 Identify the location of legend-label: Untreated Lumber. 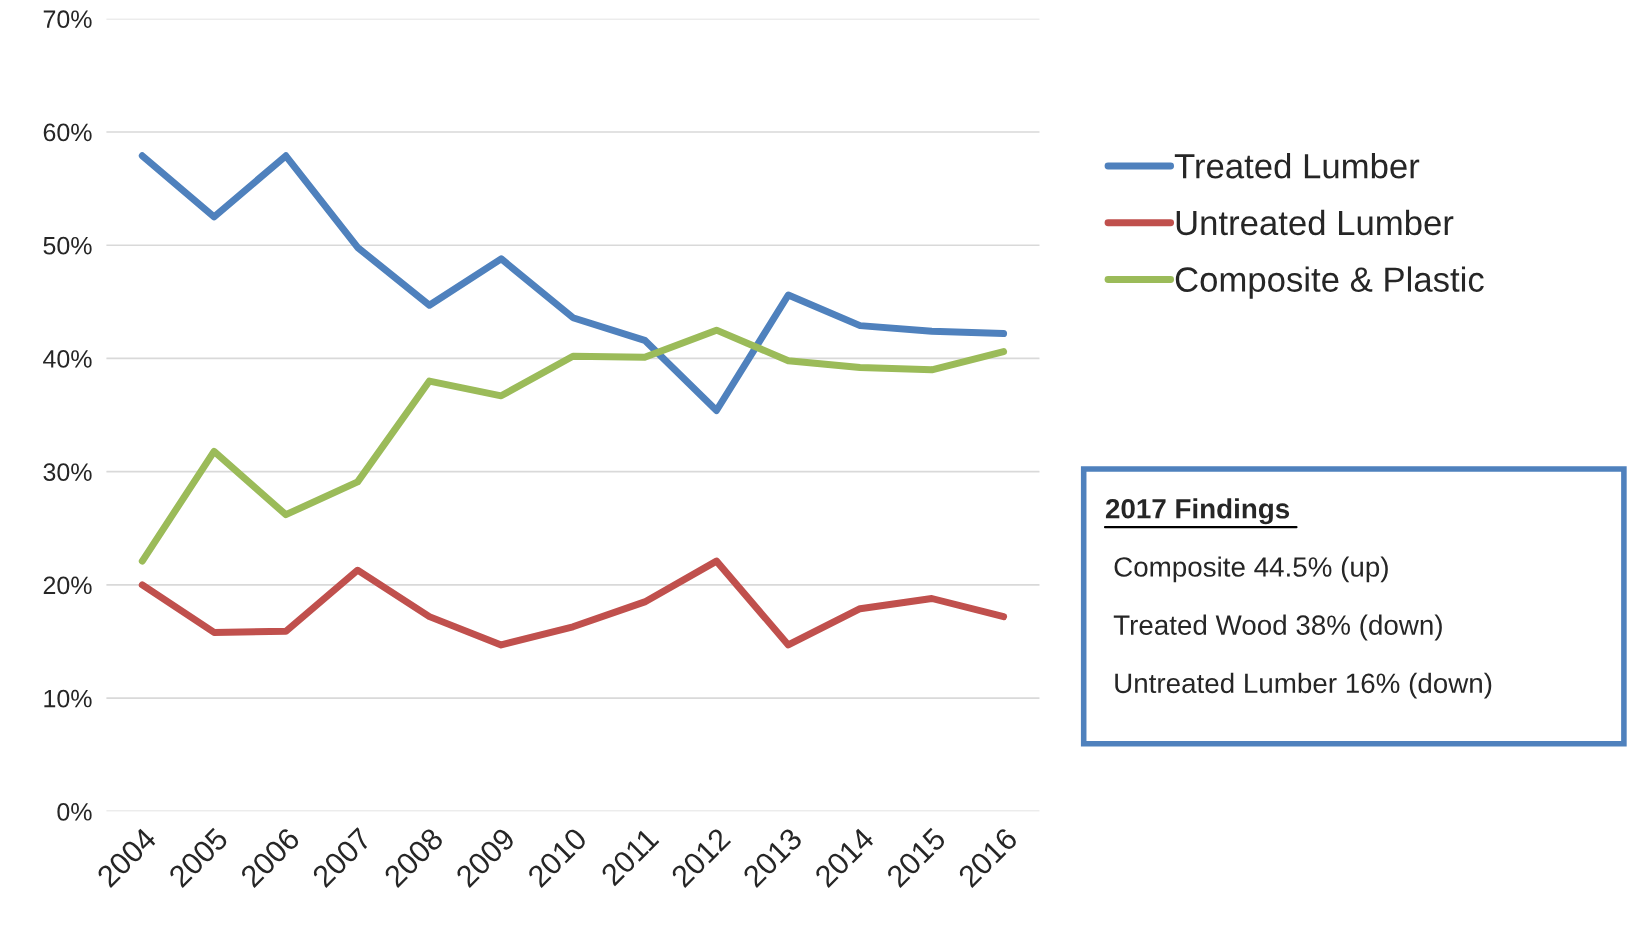
(1315, 222).